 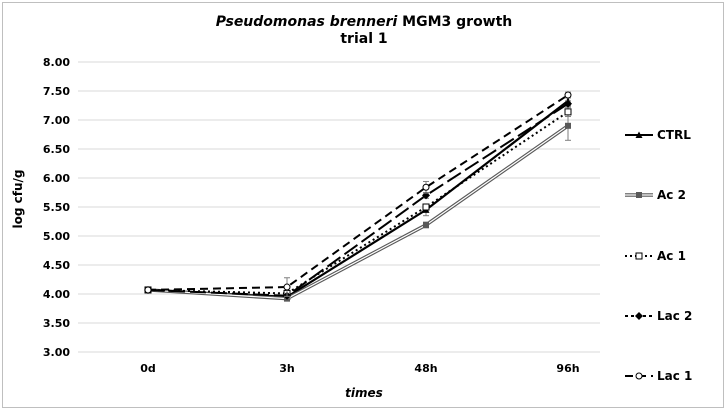 What do you see at coordinates (364, 39) in the screenshot?
I see `chart-subtitle: trial 1` at bounding box center [364, 39].